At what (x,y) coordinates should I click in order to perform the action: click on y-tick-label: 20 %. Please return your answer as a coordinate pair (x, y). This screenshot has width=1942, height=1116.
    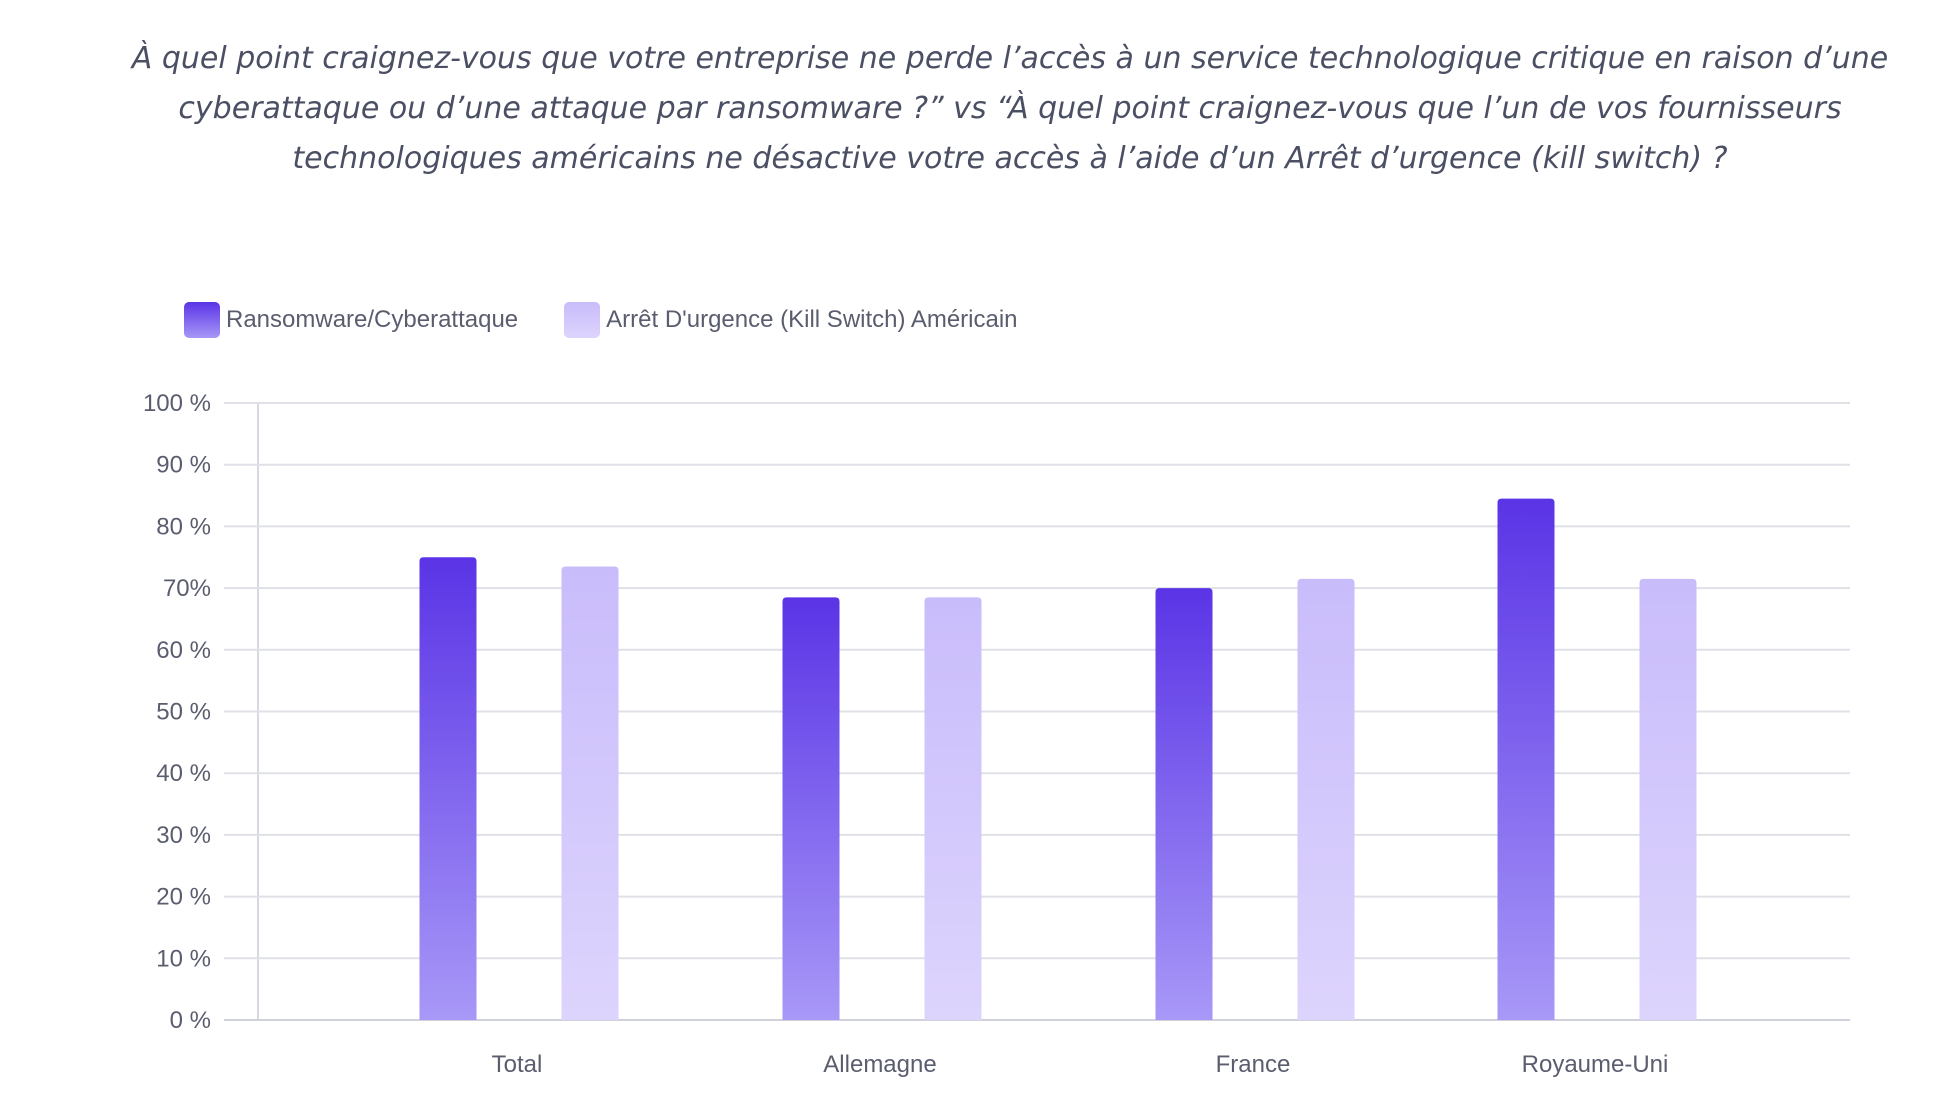
    Looking at the image, I should click on (183, 897).